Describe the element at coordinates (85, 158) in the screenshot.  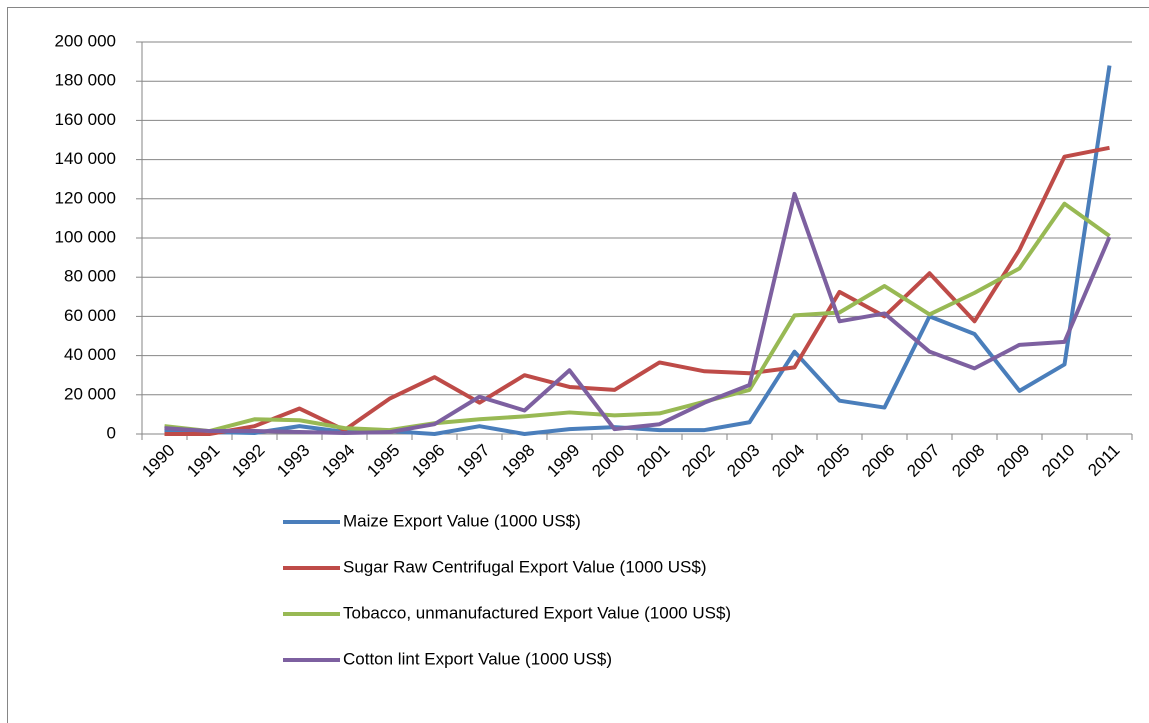
I see `y-tick-label: 140 000` at that location.